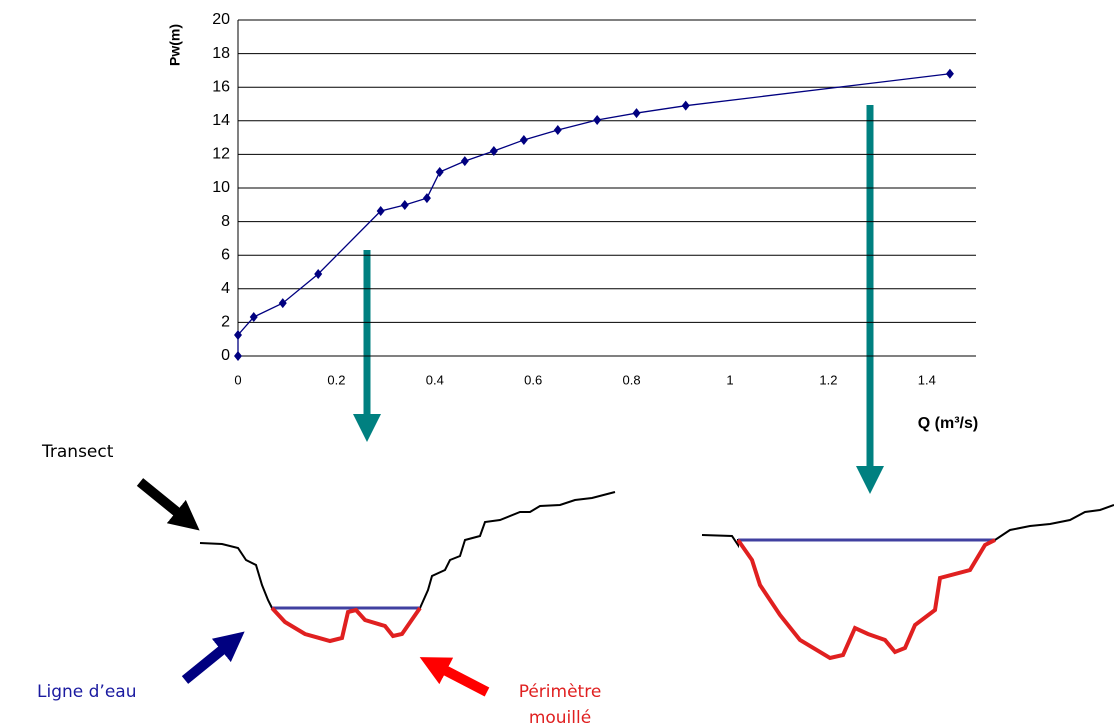 This screenshot has width=1114, height=728. What do you see at coordinates (560, 692) in the screenshot?
I see `annotation: Périmètre` at bounding box center [560, 692].